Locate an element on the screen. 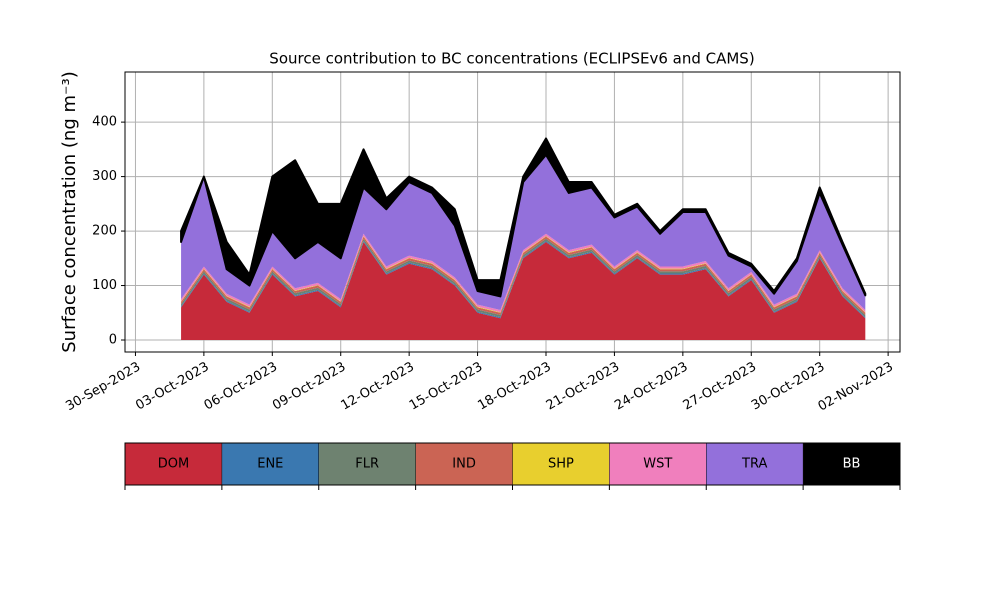 The image size is (1000, 604). legend-label: SHP is located at coordinates (561, 464).